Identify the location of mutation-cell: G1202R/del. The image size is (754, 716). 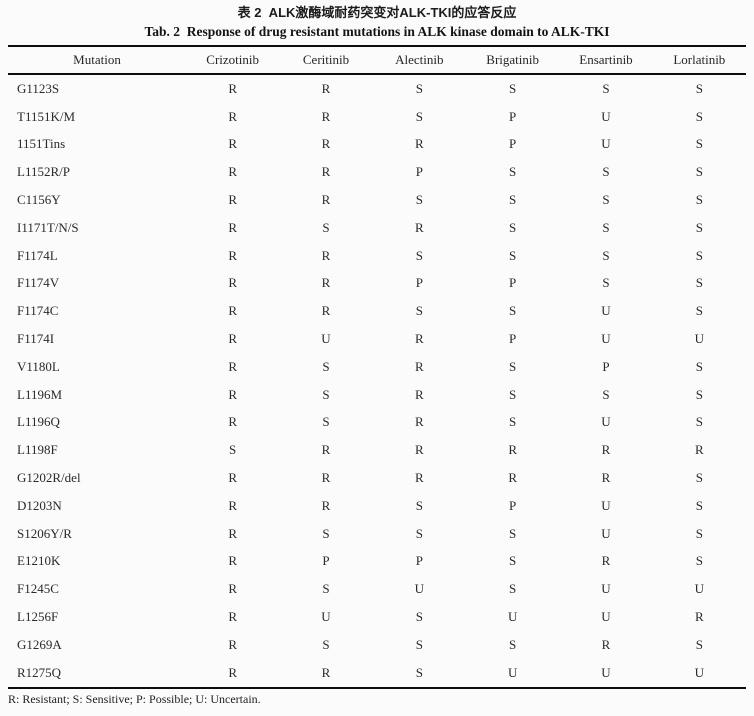
(49, 478).